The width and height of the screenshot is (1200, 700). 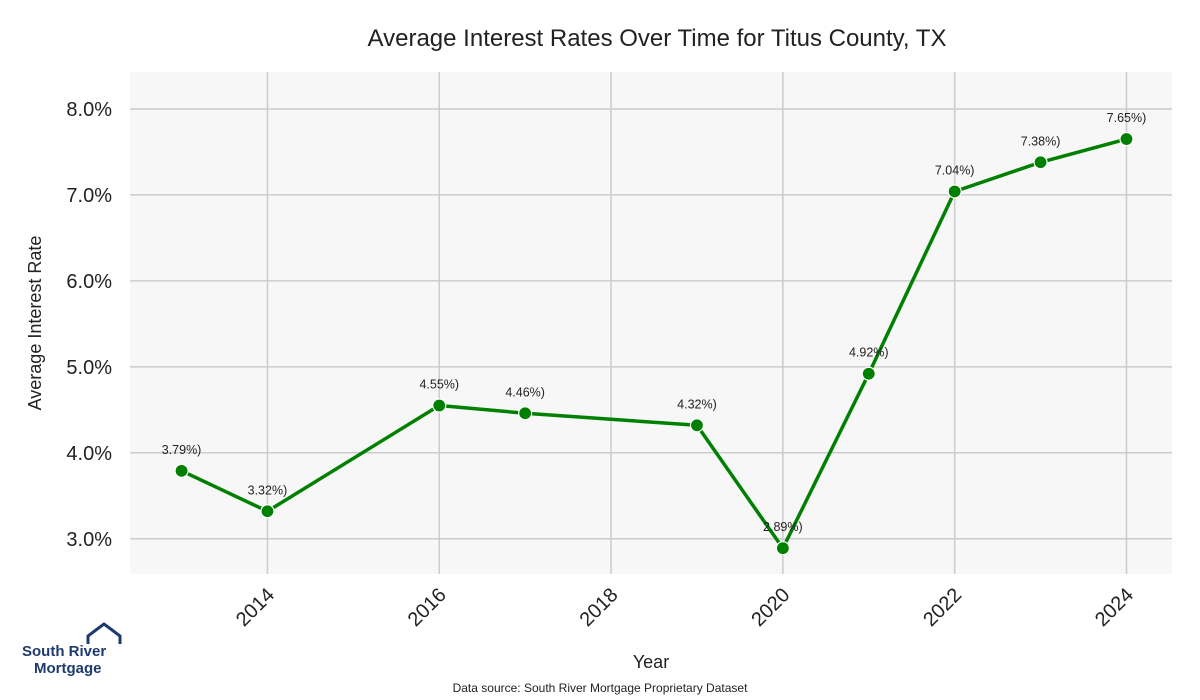 I want to click on logo-text-line1: South River, so click(x=64, y=651).